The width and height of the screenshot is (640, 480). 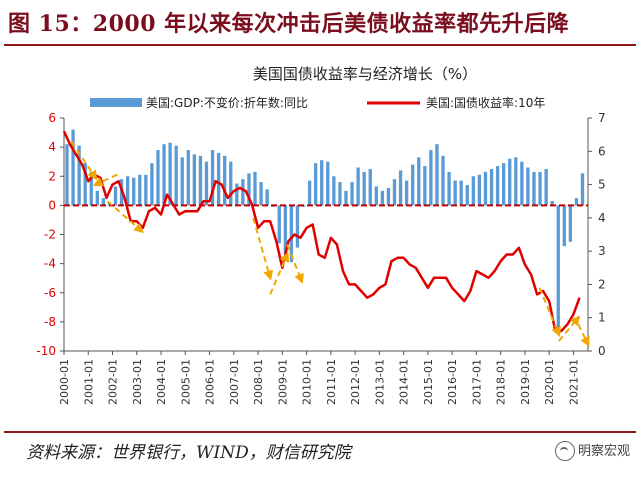 What do you see at coordinates (573, 382) in the screenshot?
I see `x-tick-label: 2021-01` at bounding box center [573, 382].